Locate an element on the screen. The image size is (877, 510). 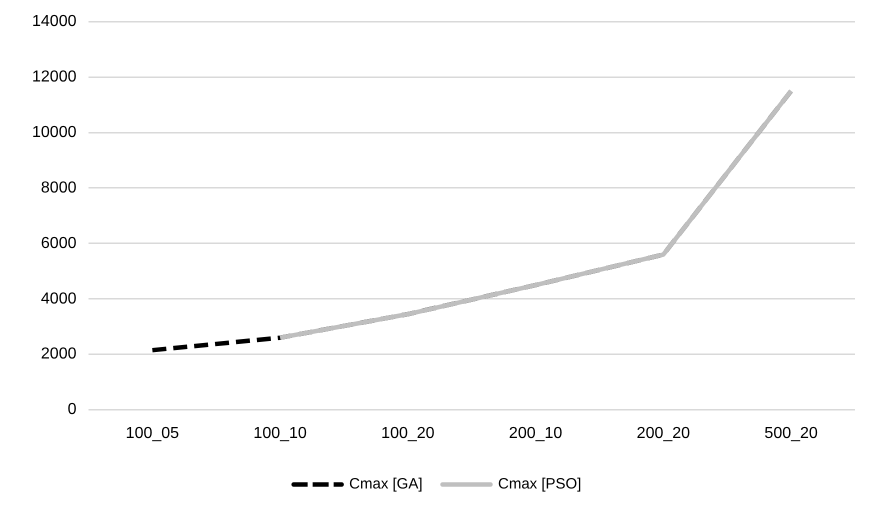
y-tick-label: 12000 is located at coordinates (54, 77).